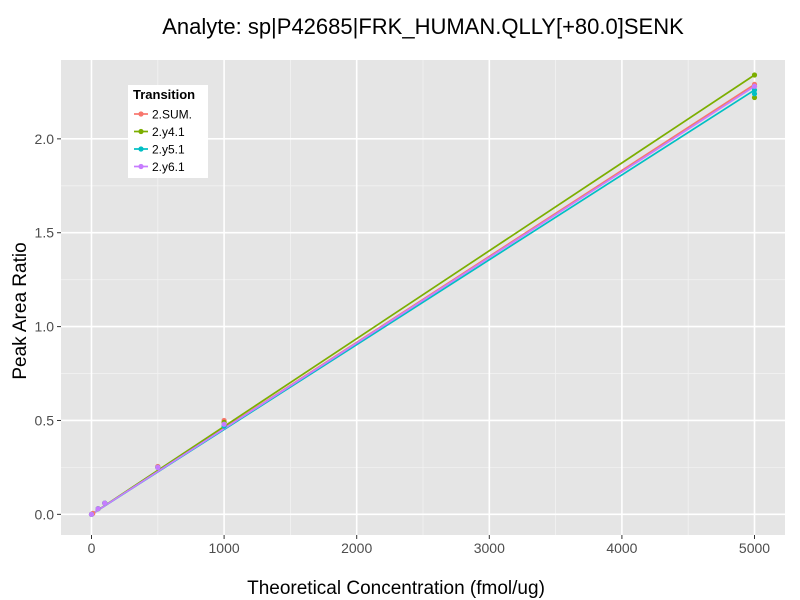 The image size is (800, 600). What do you see at coordinates (172, 115) in the screenshot?
I see `legend-label: 2.SUM.` at bounding box center [172, 115].